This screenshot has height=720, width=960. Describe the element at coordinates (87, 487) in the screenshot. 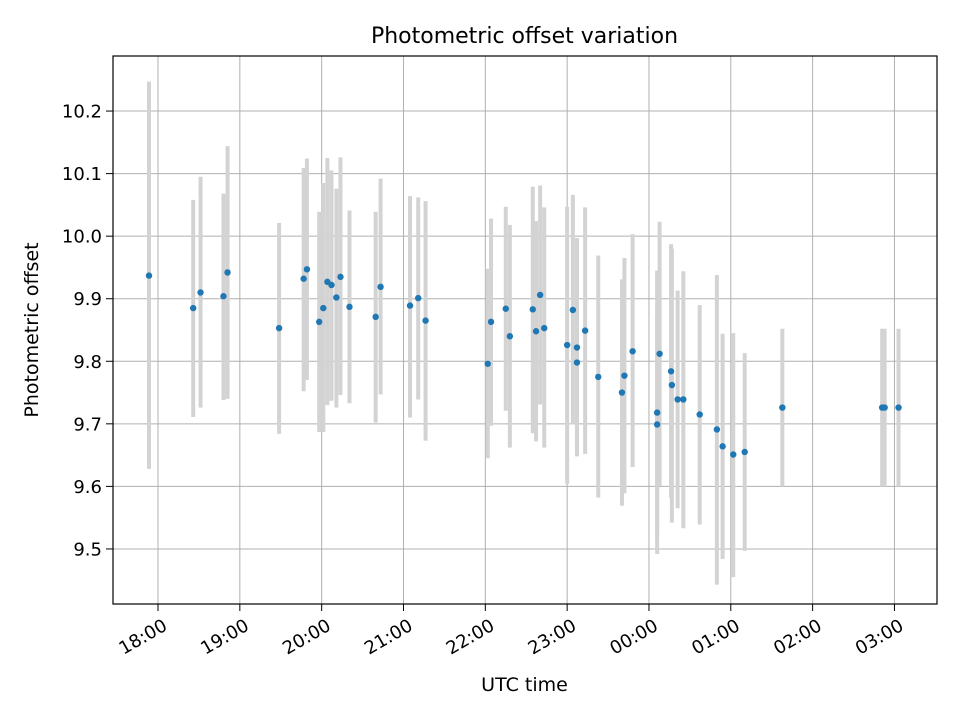

I see `y-tick-label: 9.6` at that location.